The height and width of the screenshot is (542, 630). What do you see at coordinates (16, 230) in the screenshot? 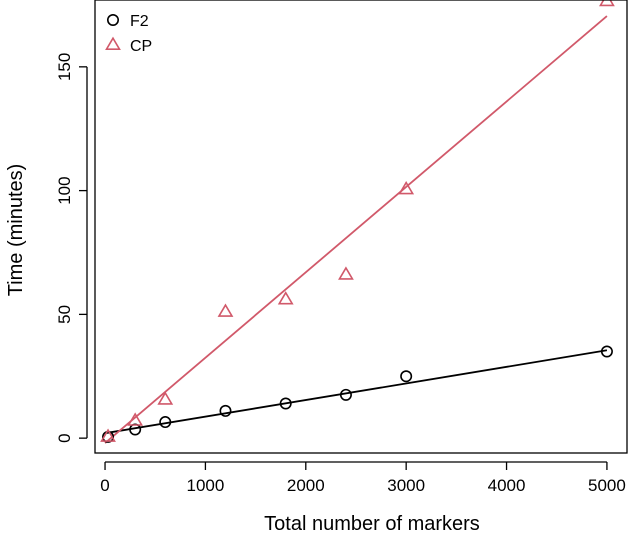
I see `y-axis-label: Time (minutes)` at bounding box center [16, 230].